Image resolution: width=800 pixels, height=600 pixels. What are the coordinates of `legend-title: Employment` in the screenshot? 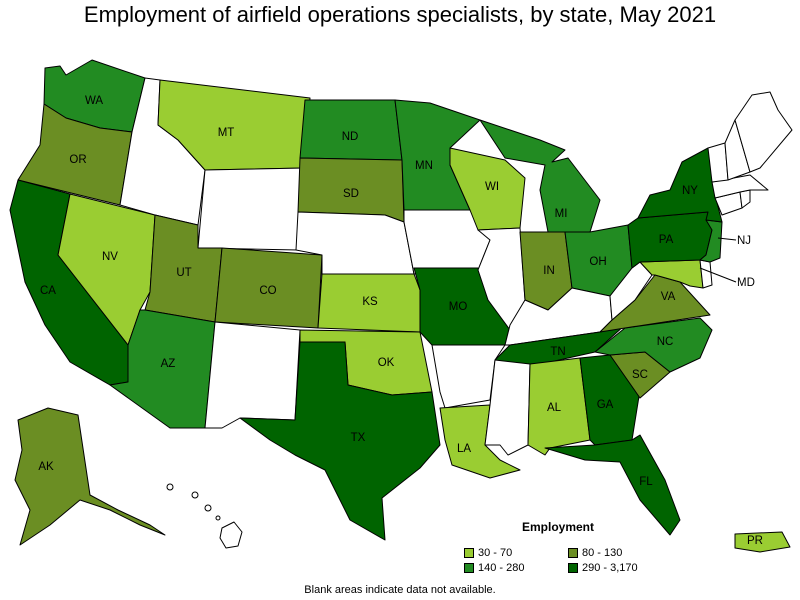 It's located at (558, 527).